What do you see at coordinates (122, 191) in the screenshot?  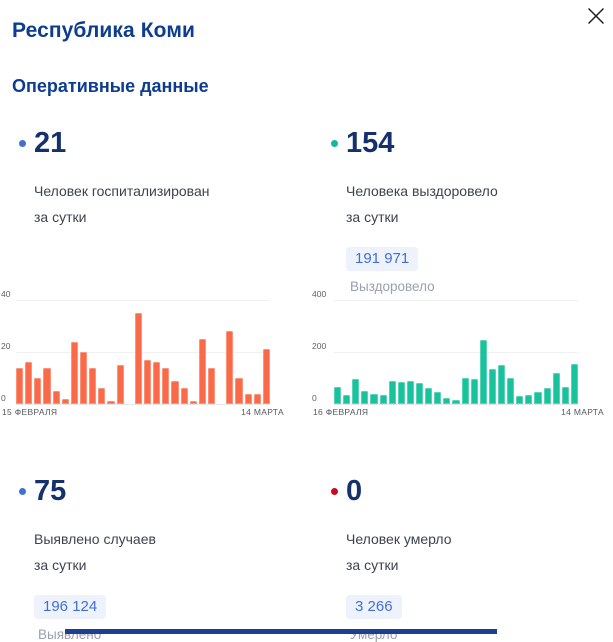 I see `stat-label-line1: Человек госпитализирован` at bounding box center [122, 191].